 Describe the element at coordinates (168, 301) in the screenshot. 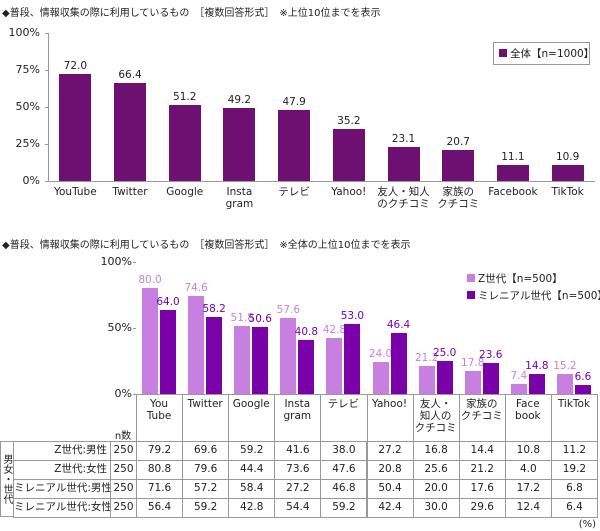

I see `value-label: 64.0` at that location.